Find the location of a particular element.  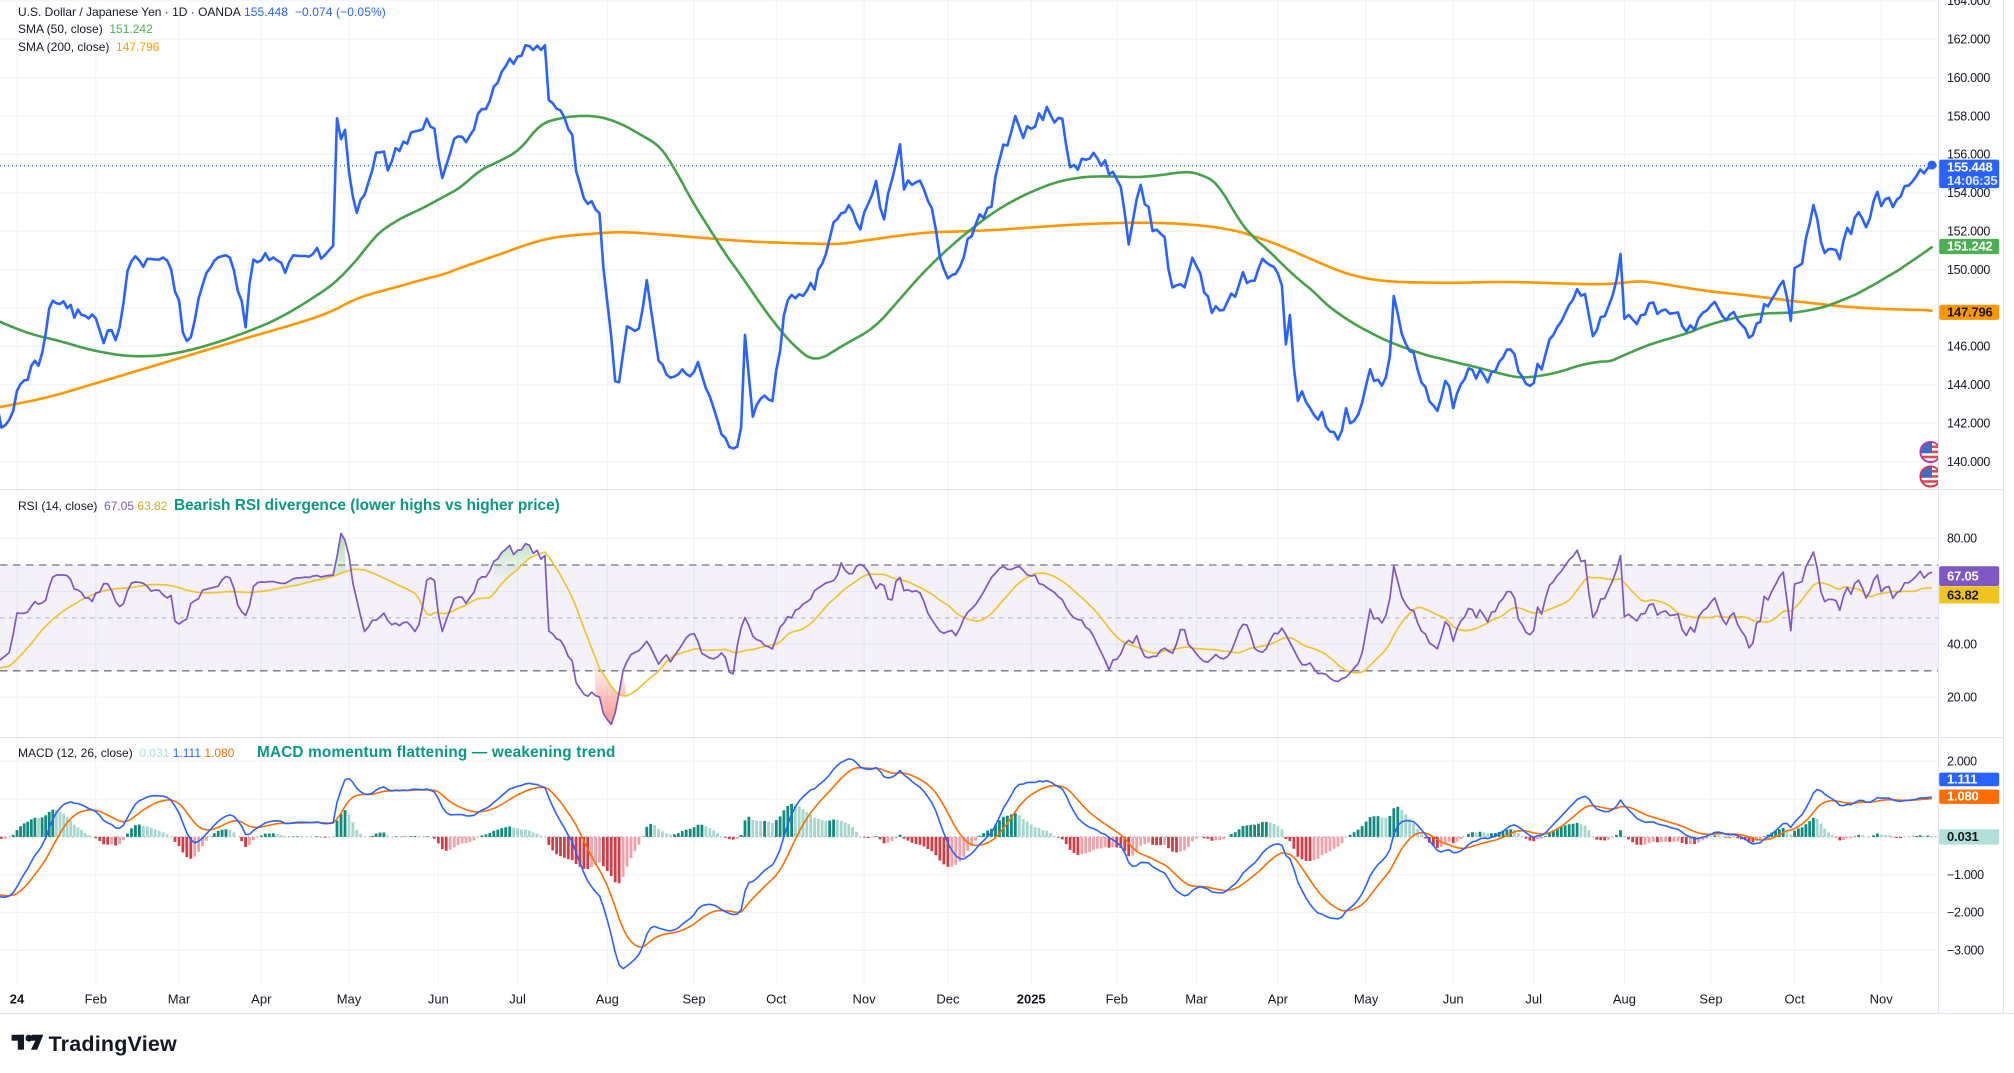

svg-text: 164.000 is located at coordinates (1968, 4).